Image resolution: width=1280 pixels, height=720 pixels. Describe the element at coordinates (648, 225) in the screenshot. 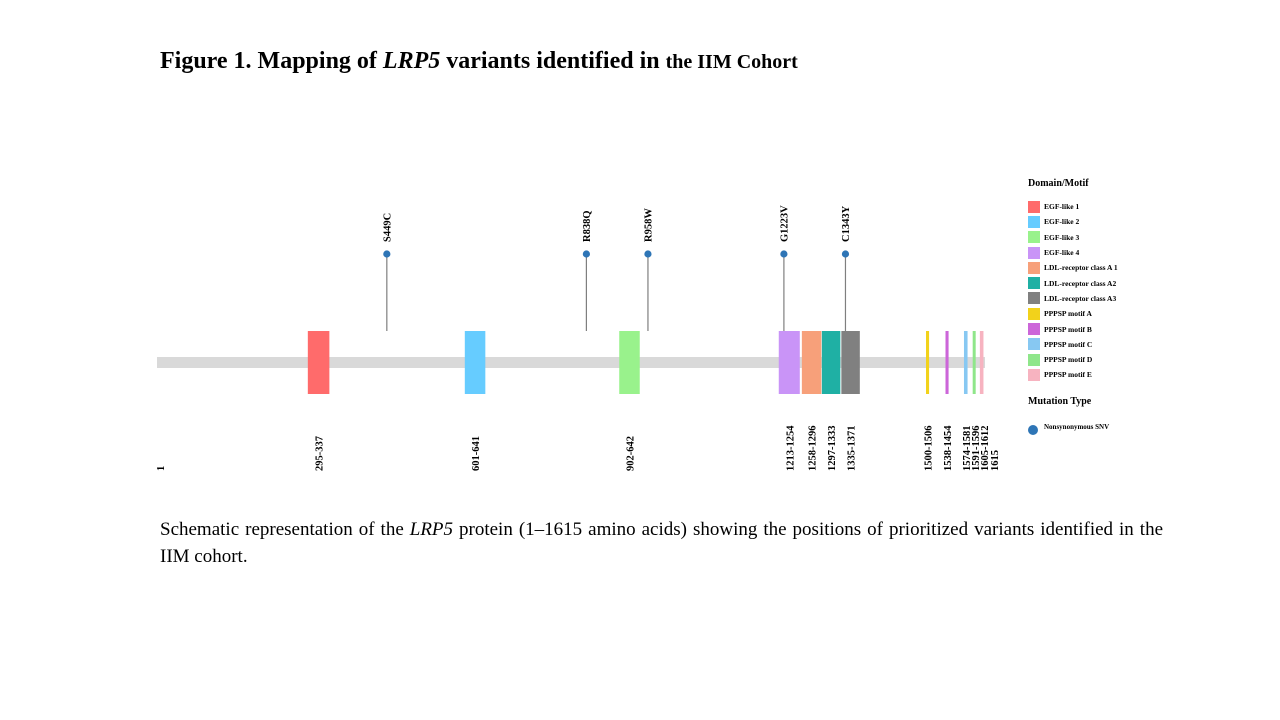

I see `variant-label: R958W` at that location.